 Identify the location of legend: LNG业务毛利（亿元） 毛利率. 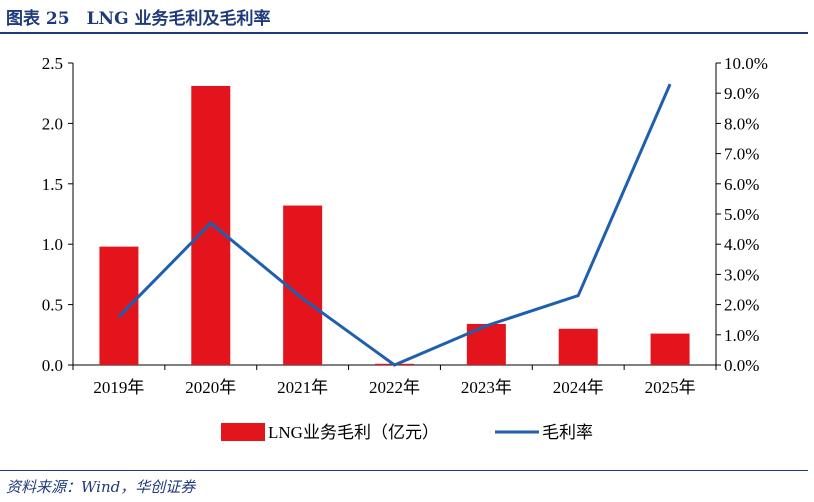
(407, 432).